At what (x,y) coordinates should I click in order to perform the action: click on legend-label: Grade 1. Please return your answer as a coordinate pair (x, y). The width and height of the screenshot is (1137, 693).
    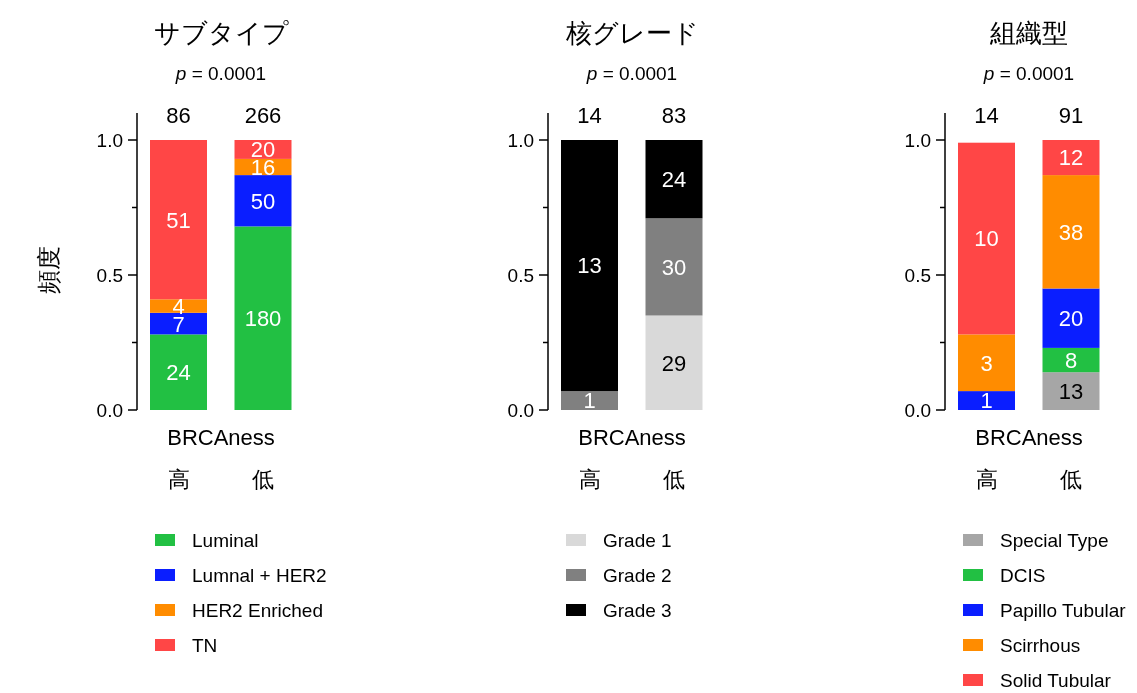
    Looking at the image, I should click on (637, 540).